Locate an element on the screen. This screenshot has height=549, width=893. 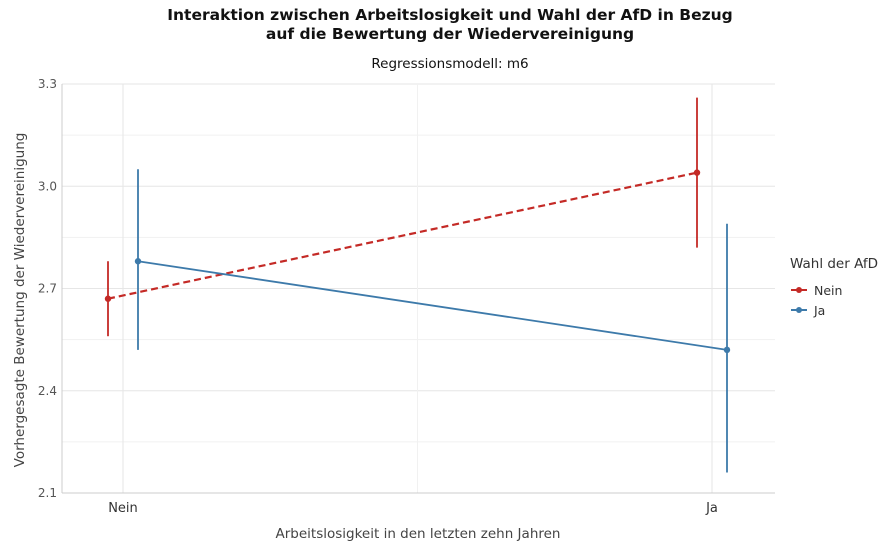
y-tick-label: 2.1 is located at coordinates (47, 493).